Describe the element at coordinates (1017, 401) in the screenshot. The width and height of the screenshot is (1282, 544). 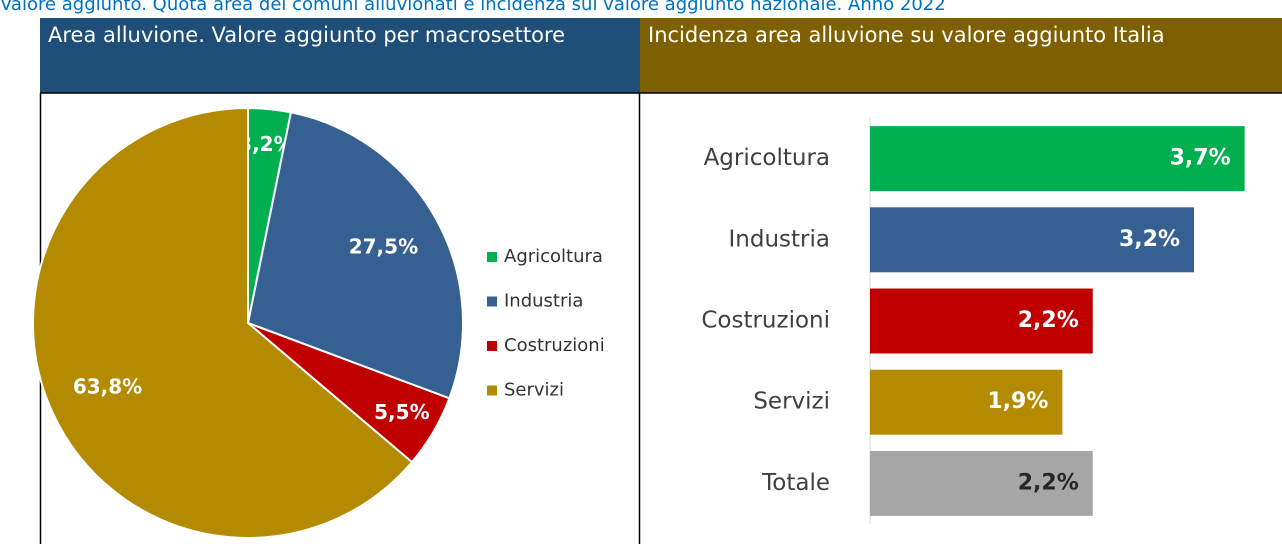
I see `bar-label: 1,9%` at that location.